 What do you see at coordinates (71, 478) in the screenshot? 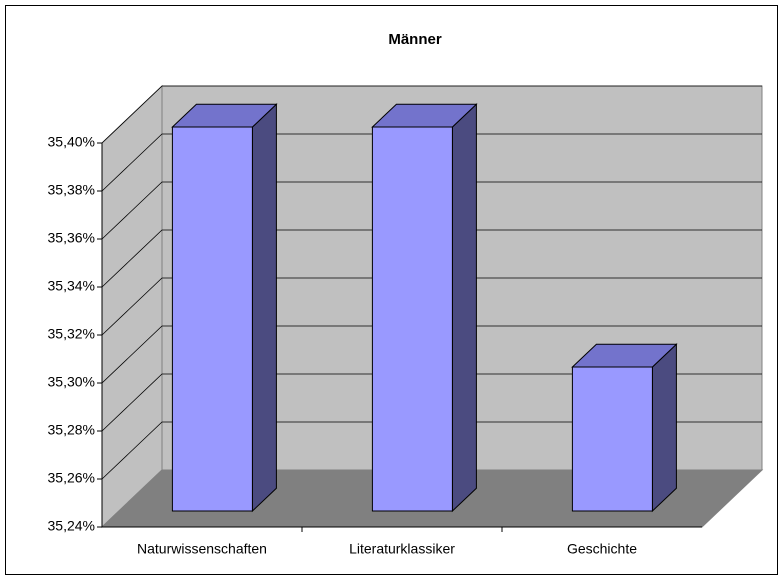
I see `y-tick-label: 35,26%` at bounding box center [71, 478].